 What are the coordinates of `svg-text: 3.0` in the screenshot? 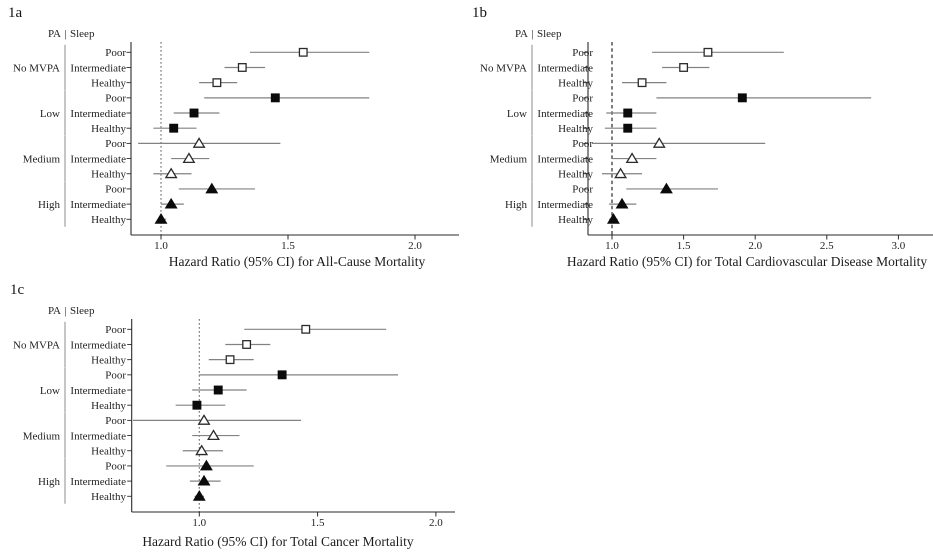 It's located at (899, 246).